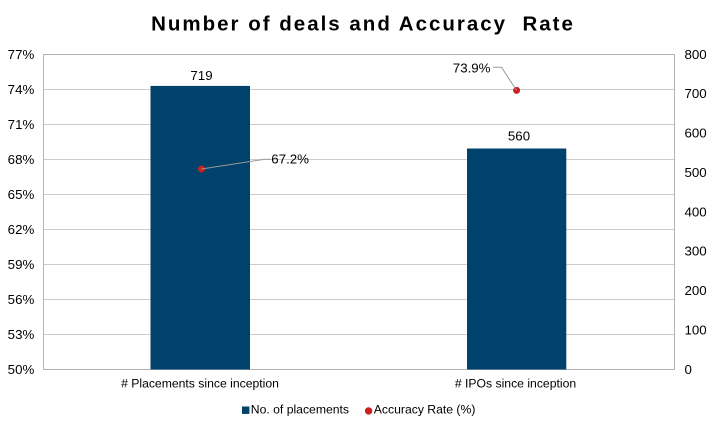 The height and width of the screenshot is (433, 713). I want to click on svg-text: 62%, so click(21, 229).